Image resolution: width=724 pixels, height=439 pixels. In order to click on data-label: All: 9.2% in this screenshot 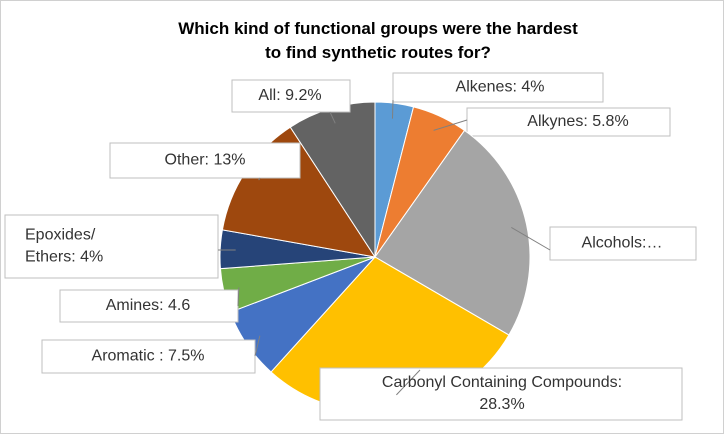, I will do `click(289, 95)`.